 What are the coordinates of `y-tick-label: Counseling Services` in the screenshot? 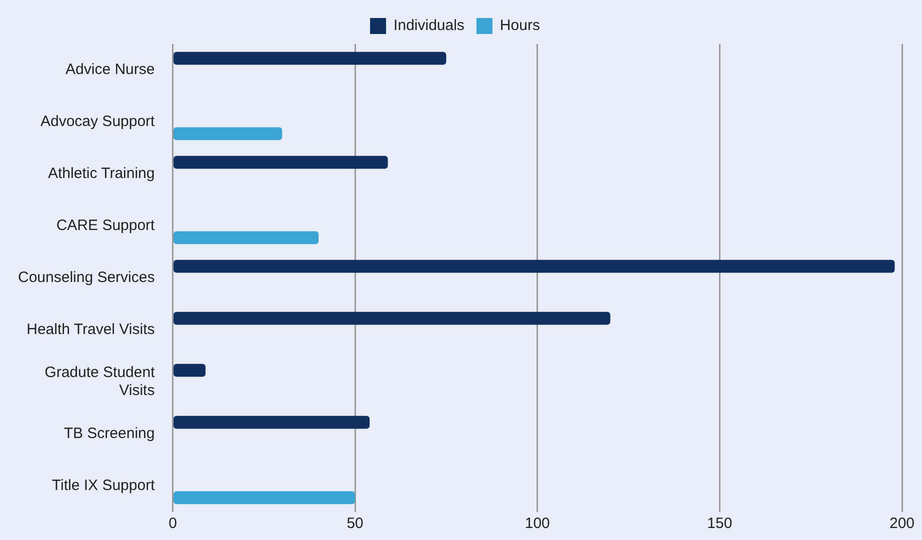 It's located at (86, 277).